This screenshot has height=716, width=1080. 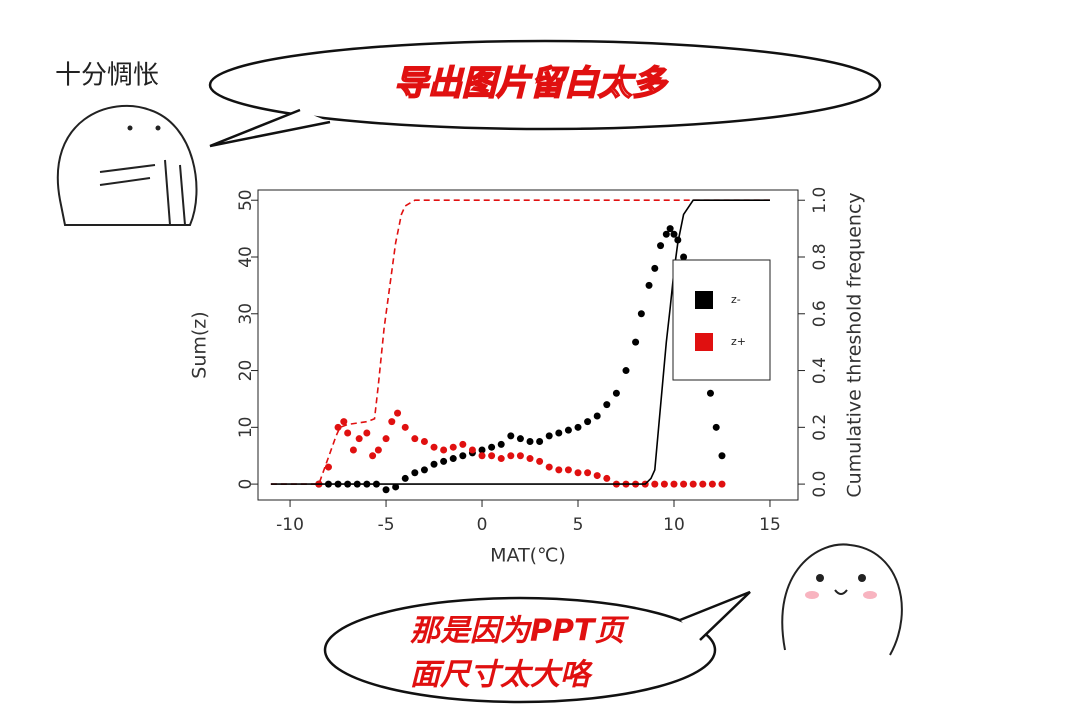 What do you see at coordinates (501, 675) in the screenshot?
I see `caption: 面尺寸太大咯` at bounding box center [501, 675].